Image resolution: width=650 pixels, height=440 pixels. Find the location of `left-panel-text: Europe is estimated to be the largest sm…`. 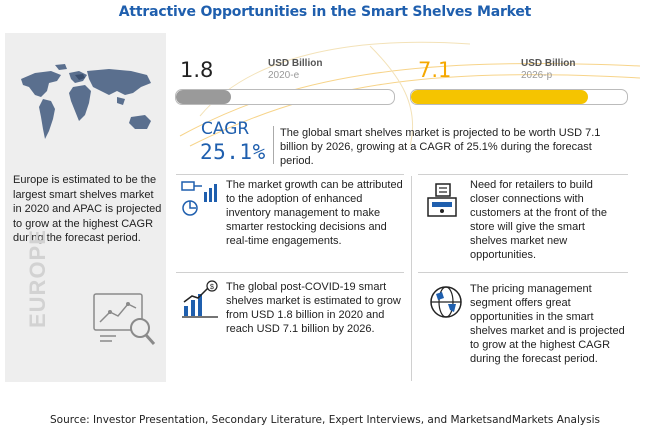

left-panel-text: Europe is estimated to be the largest sm… is located at coordinates (87, 209).